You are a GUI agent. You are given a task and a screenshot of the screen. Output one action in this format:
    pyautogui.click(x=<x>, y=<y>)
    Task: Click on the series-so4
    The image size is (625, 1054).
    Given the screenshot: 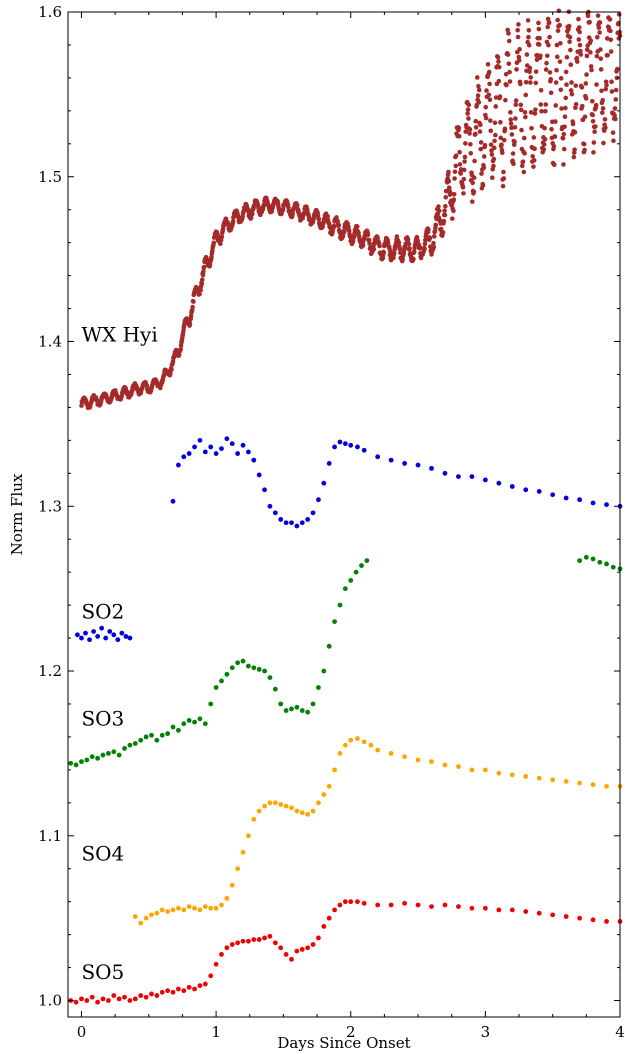 What is the action you would take?
    pyautogui.click(x=377, y=831)
    